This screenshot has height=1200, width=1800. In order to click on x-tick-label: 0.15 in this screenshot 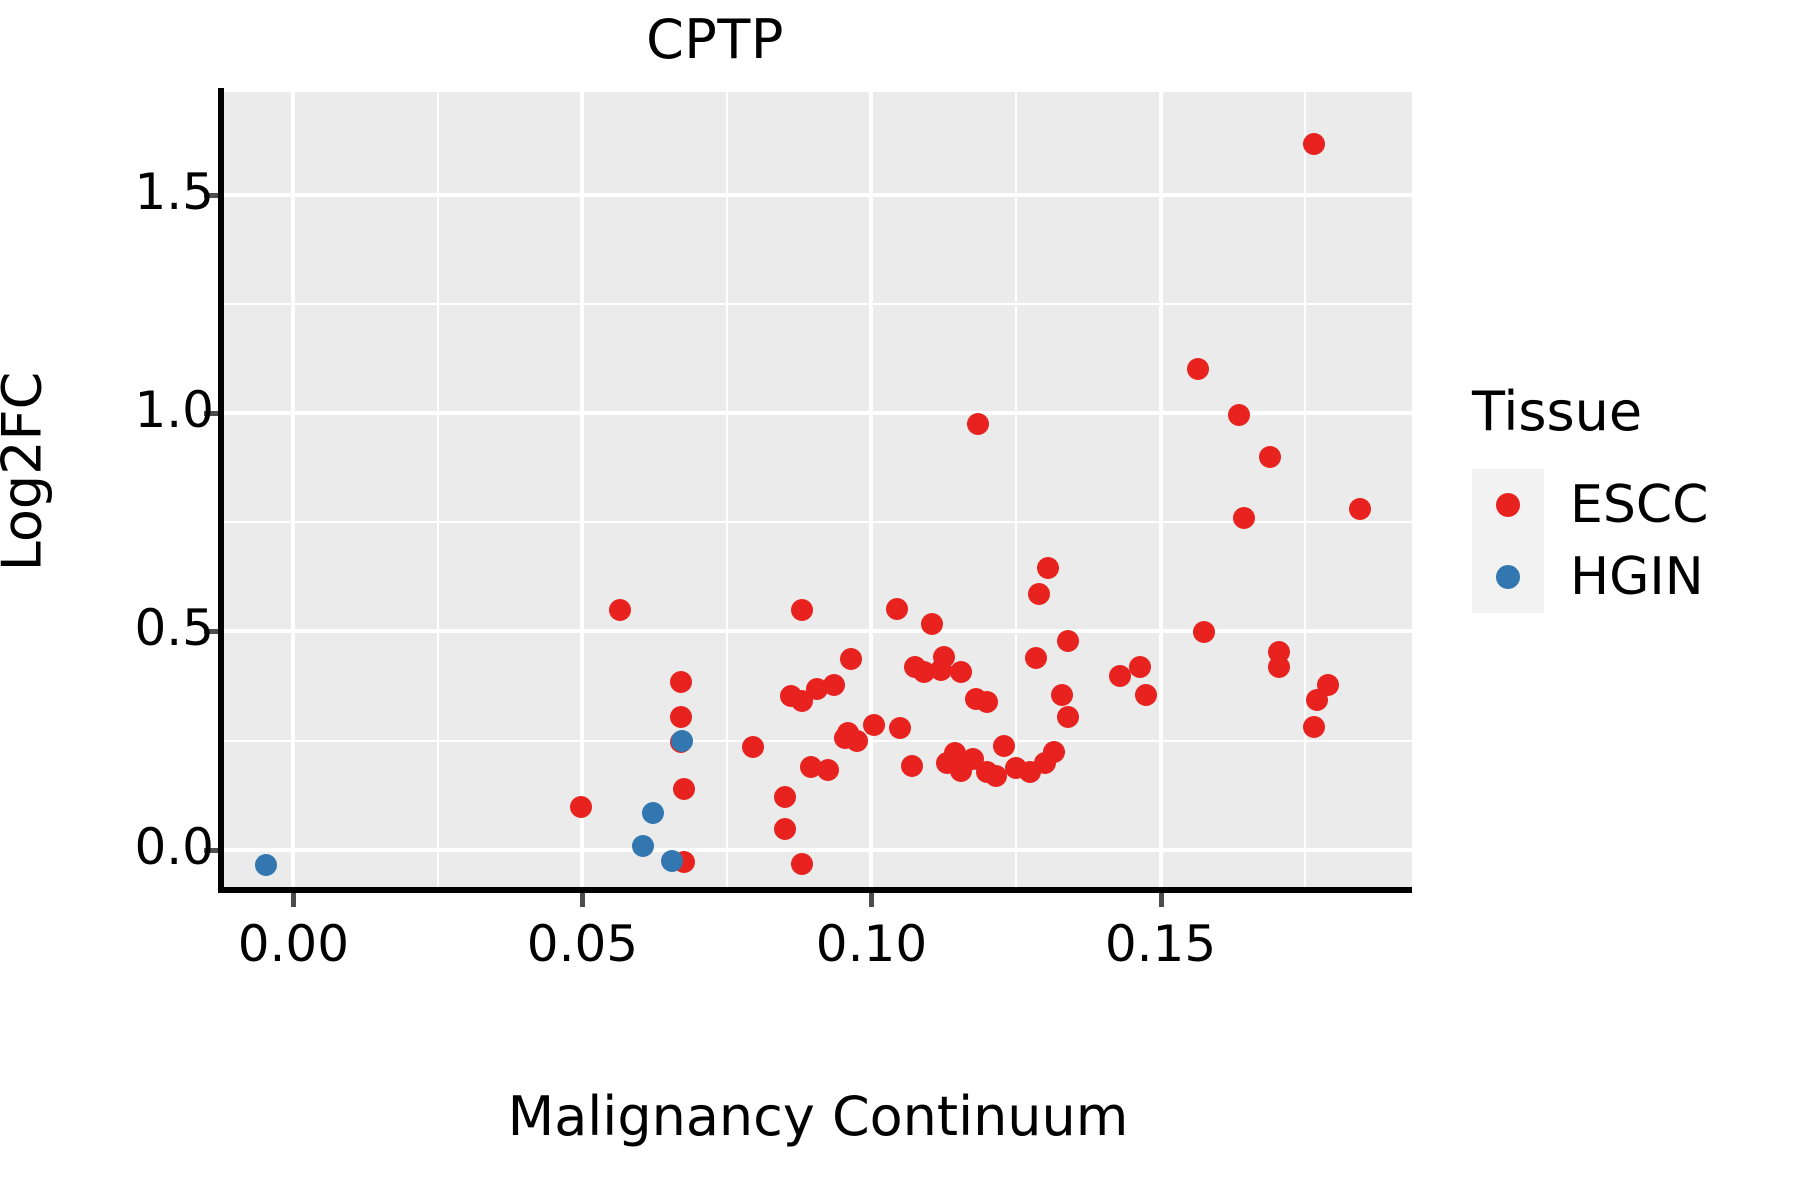, I will do `click(1160, 944)`.